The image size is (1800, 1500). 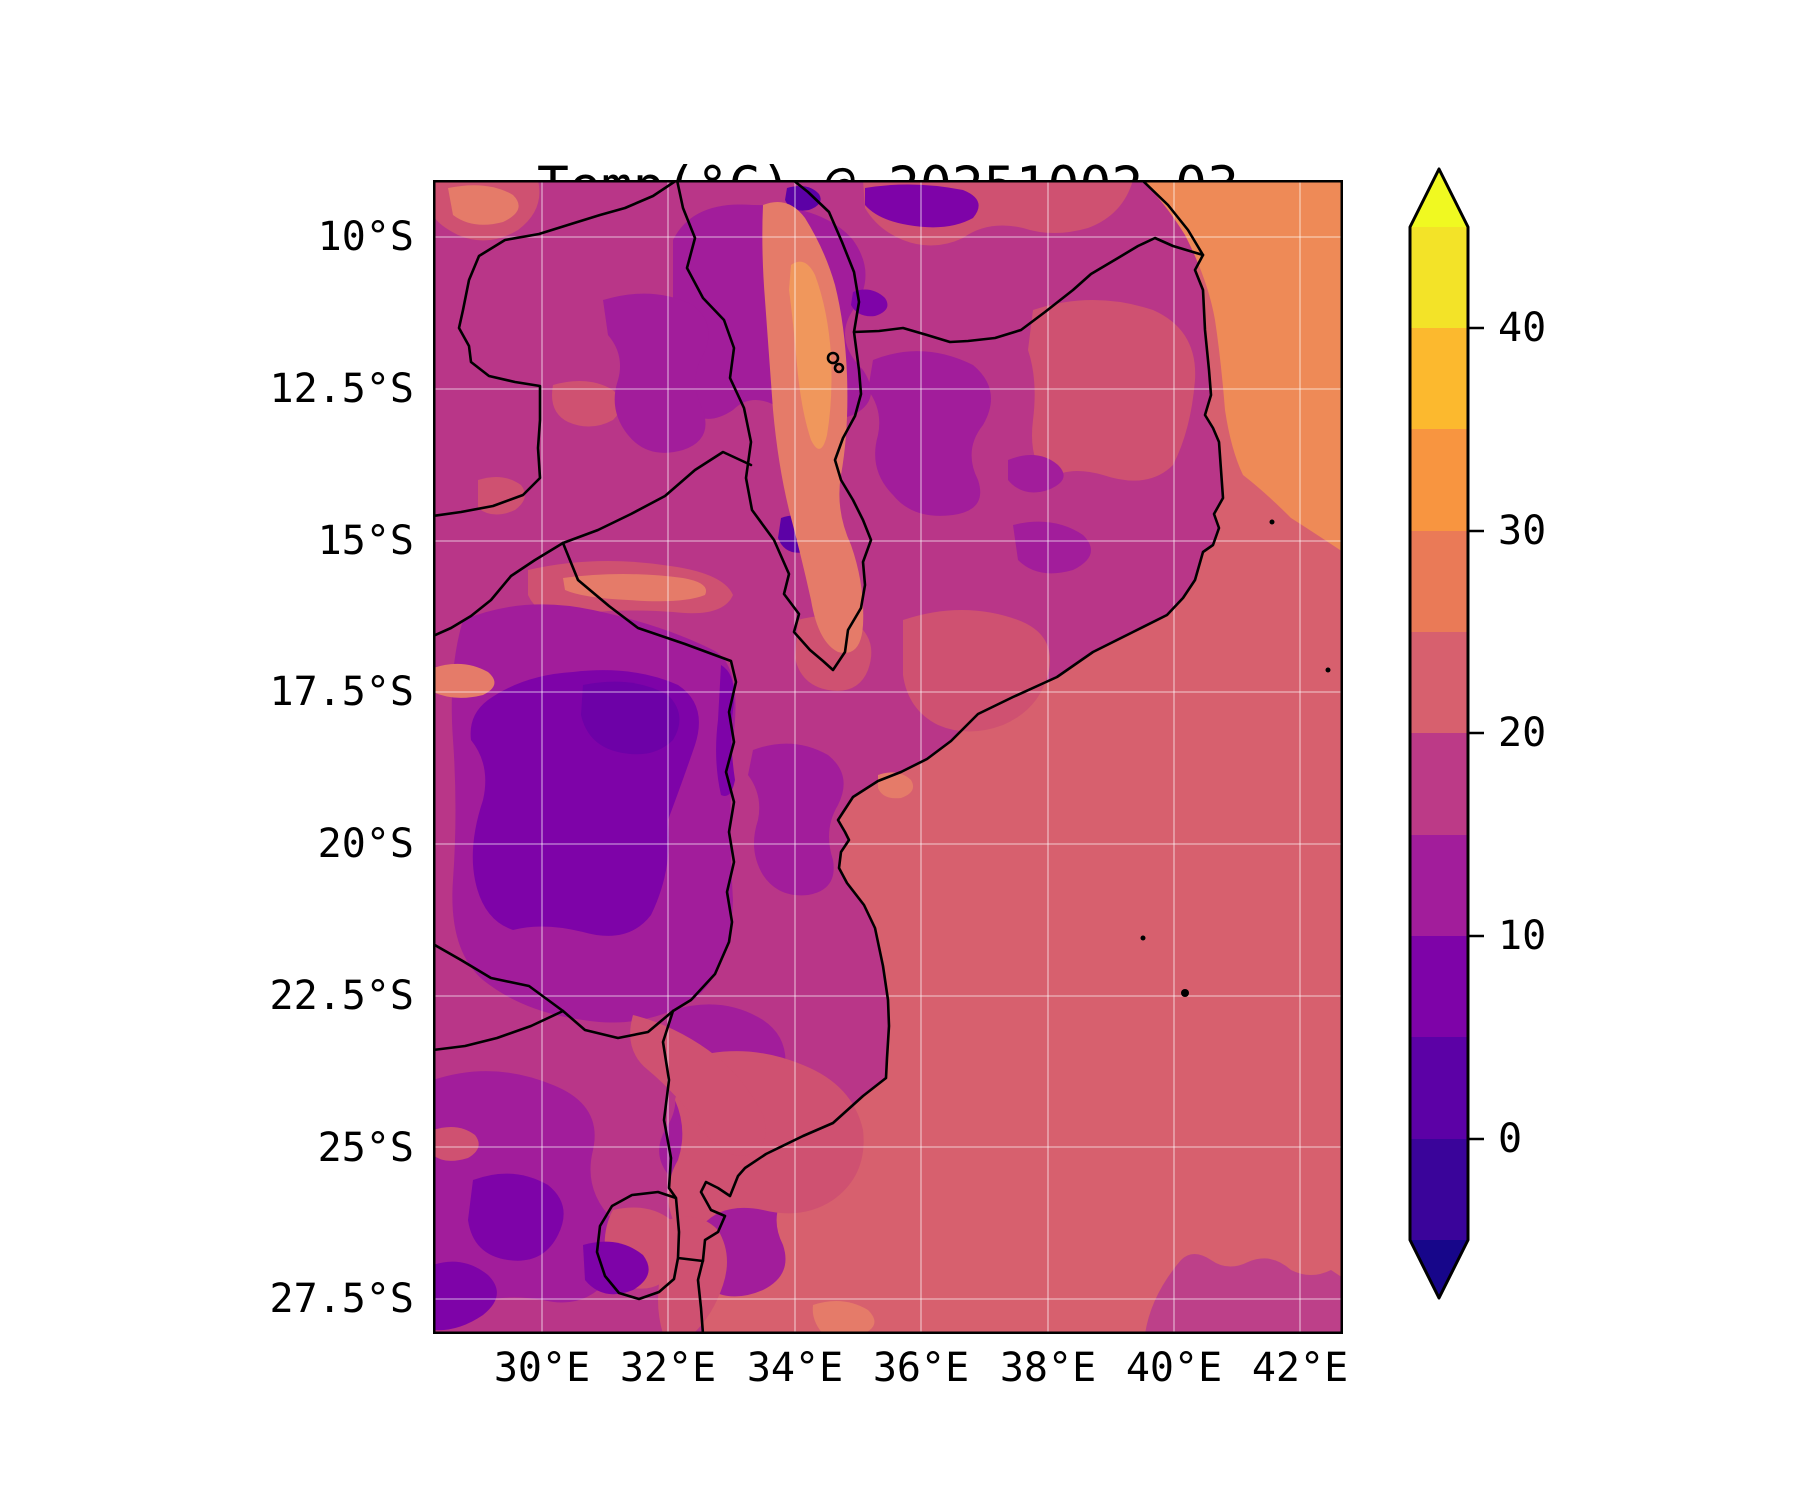 What do you see at coordinates (365, 844) in the screenshot?
I see `lat-tick-label: 20°S` at bounding box center [365, 844].